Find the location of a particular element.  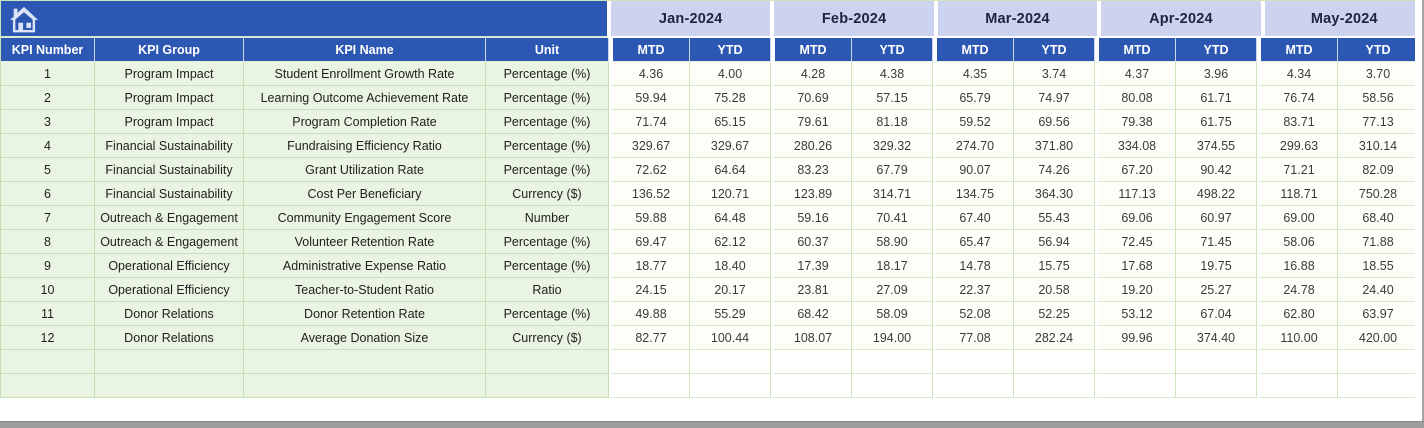

row-number-cell: 11 is located at coordinates (48, 314).